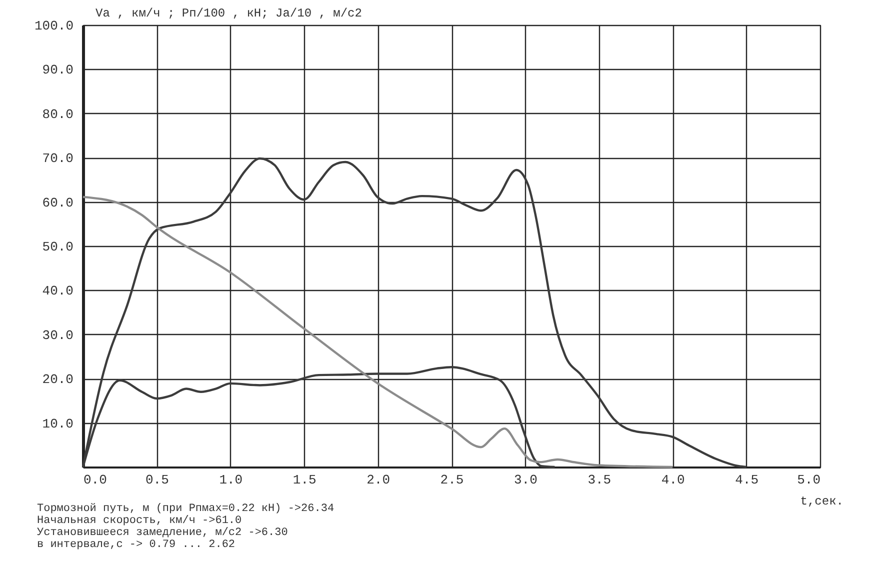 The image size is (869, 562). Describe the element at coordinates (808, 480) in the screenshot. I see `x-tick-label: 5.0` at that location.